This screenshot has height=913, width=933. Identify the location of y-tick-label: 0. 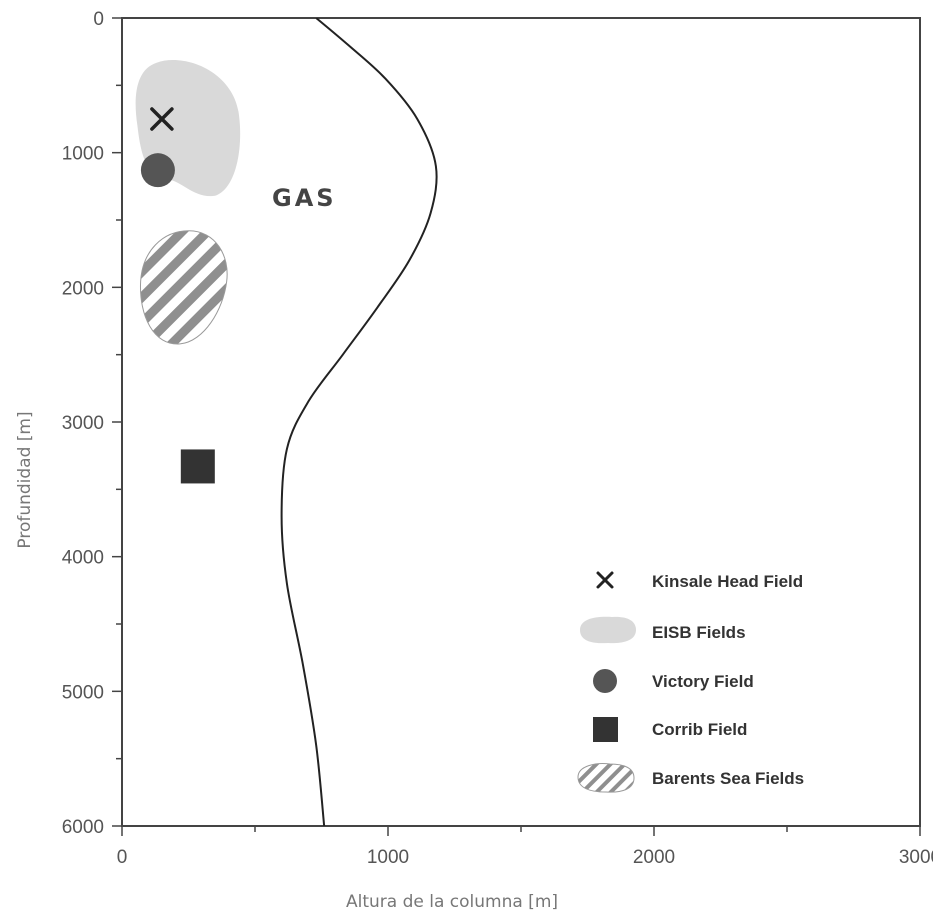
(98, 19).